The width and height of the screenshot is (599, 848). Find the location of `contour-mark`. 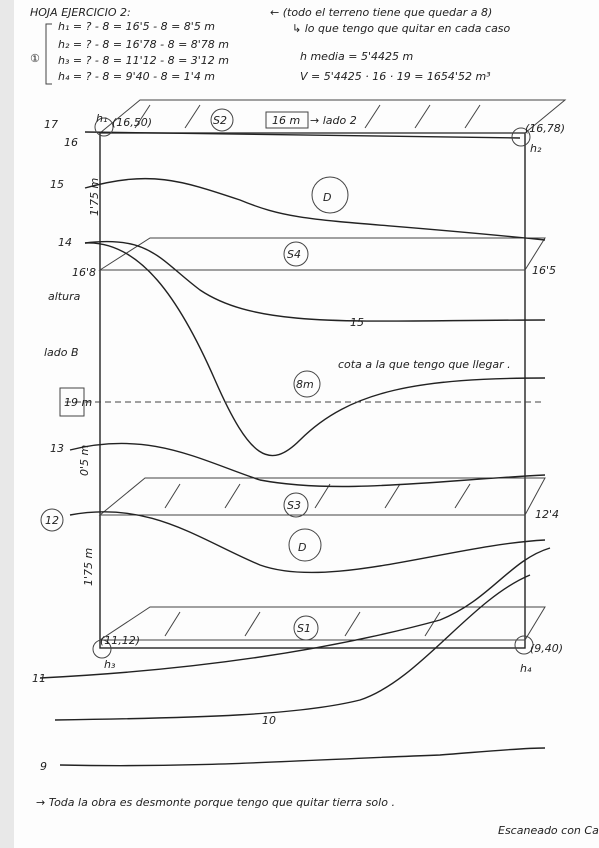

contour-mark is located at coordinates (52, 520).